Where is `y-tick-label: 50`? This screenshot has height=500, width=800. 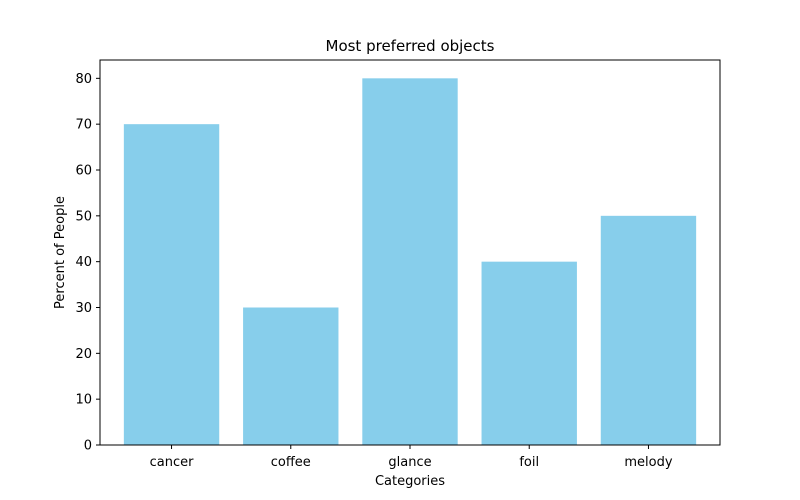 y-tick-label: 50 is located at coordinates (83, 216).